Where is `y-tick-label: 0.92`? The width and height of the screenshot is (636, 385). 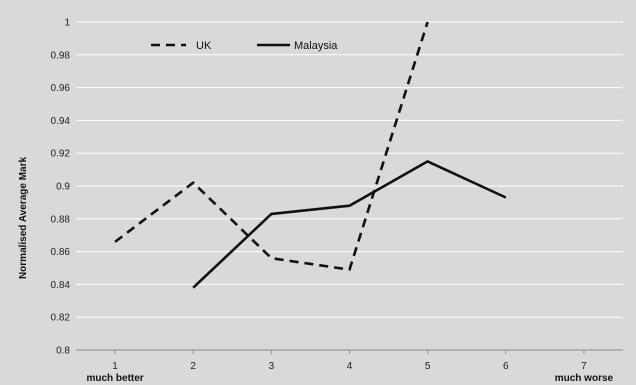 y-tick-label: 0.92 is located at coordinates (61, 154).